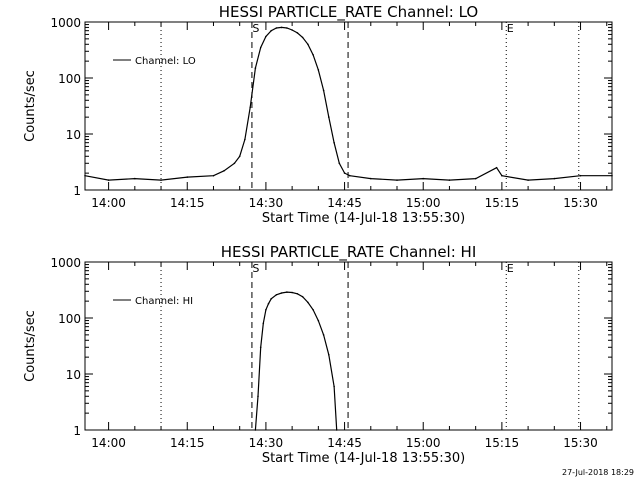 This screenshot has height=480, width=640. Describe the element at coordinates (164, 301) in the screenshot. I see `legend-entry-label: Channel: HI` at that location.